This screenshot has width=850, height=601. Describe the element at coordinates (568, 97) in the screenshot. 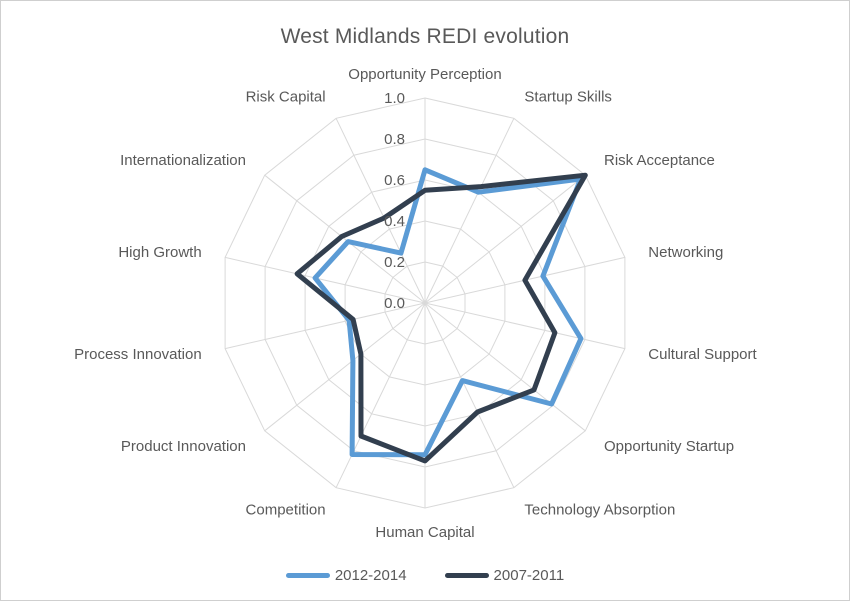

I see `category-label: Startup Skills` at that location.